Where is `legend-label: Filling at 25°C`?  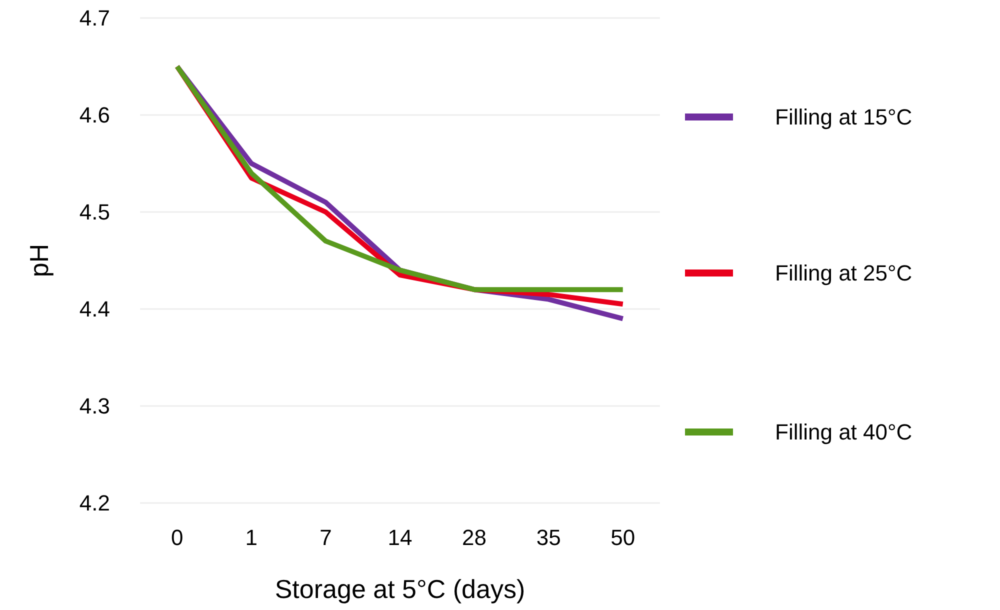
legend-label: Filling at 25°C is located at coordinates (843, 273).